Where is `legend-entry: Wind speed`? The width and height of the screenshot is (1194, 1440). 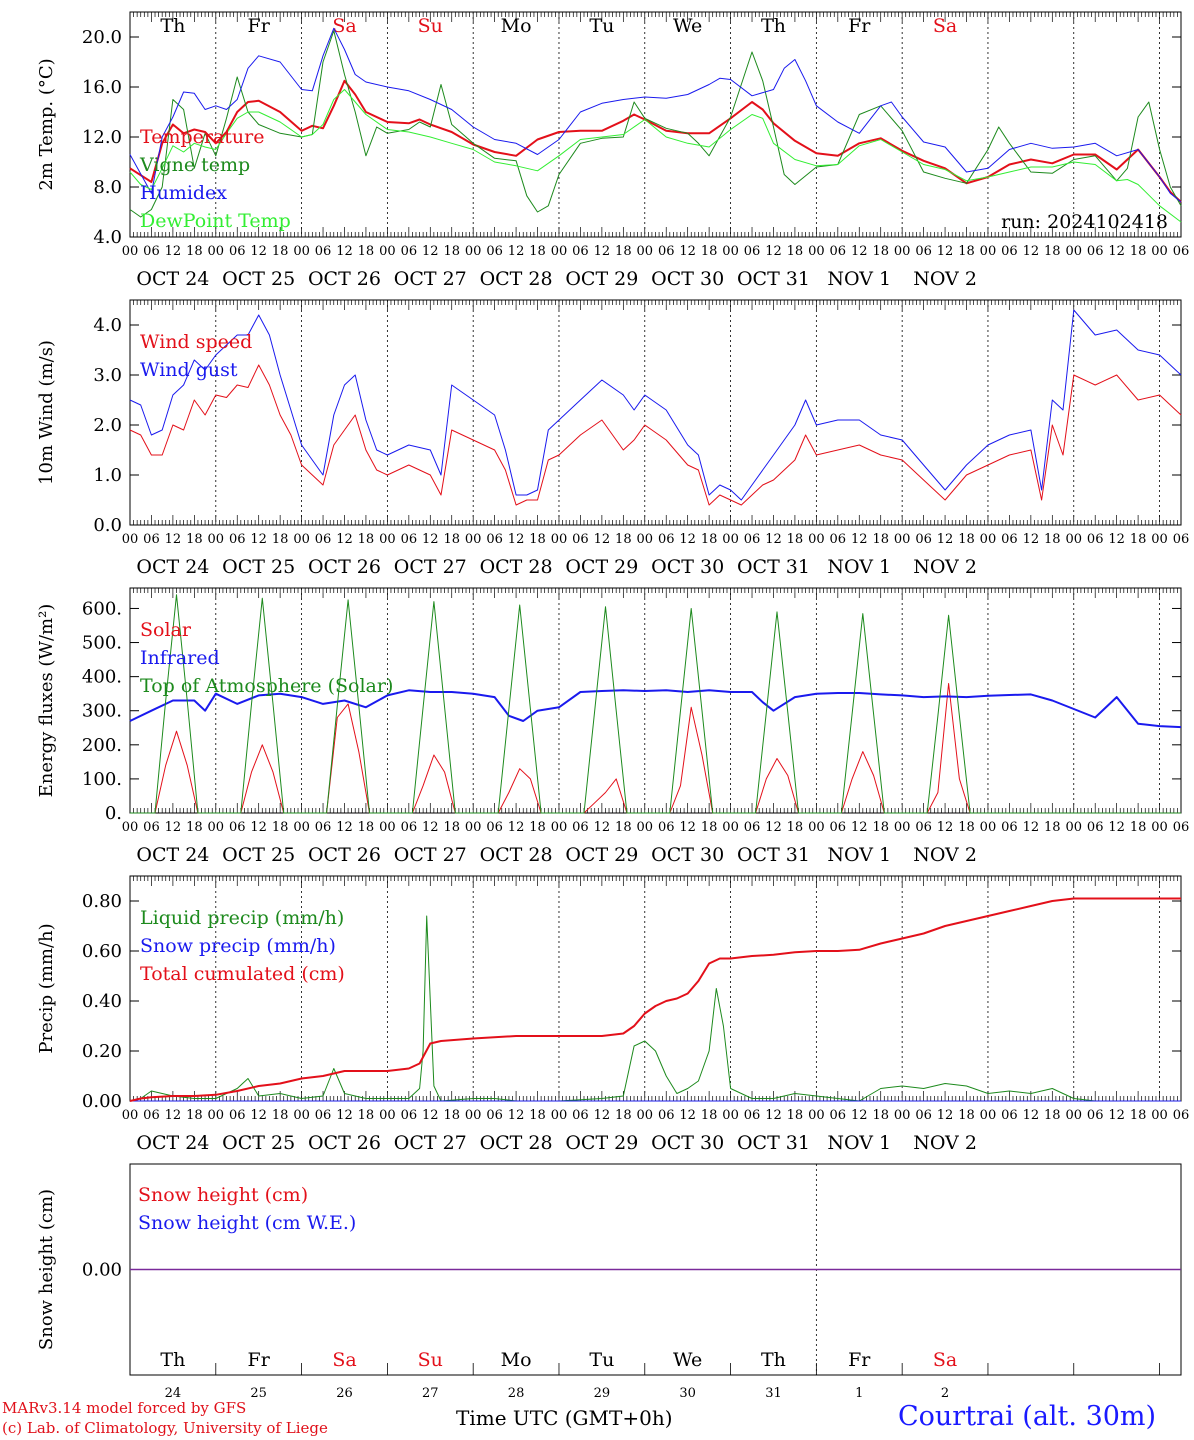 legend-entry: Wind speed is located at coordinates (196, 342).